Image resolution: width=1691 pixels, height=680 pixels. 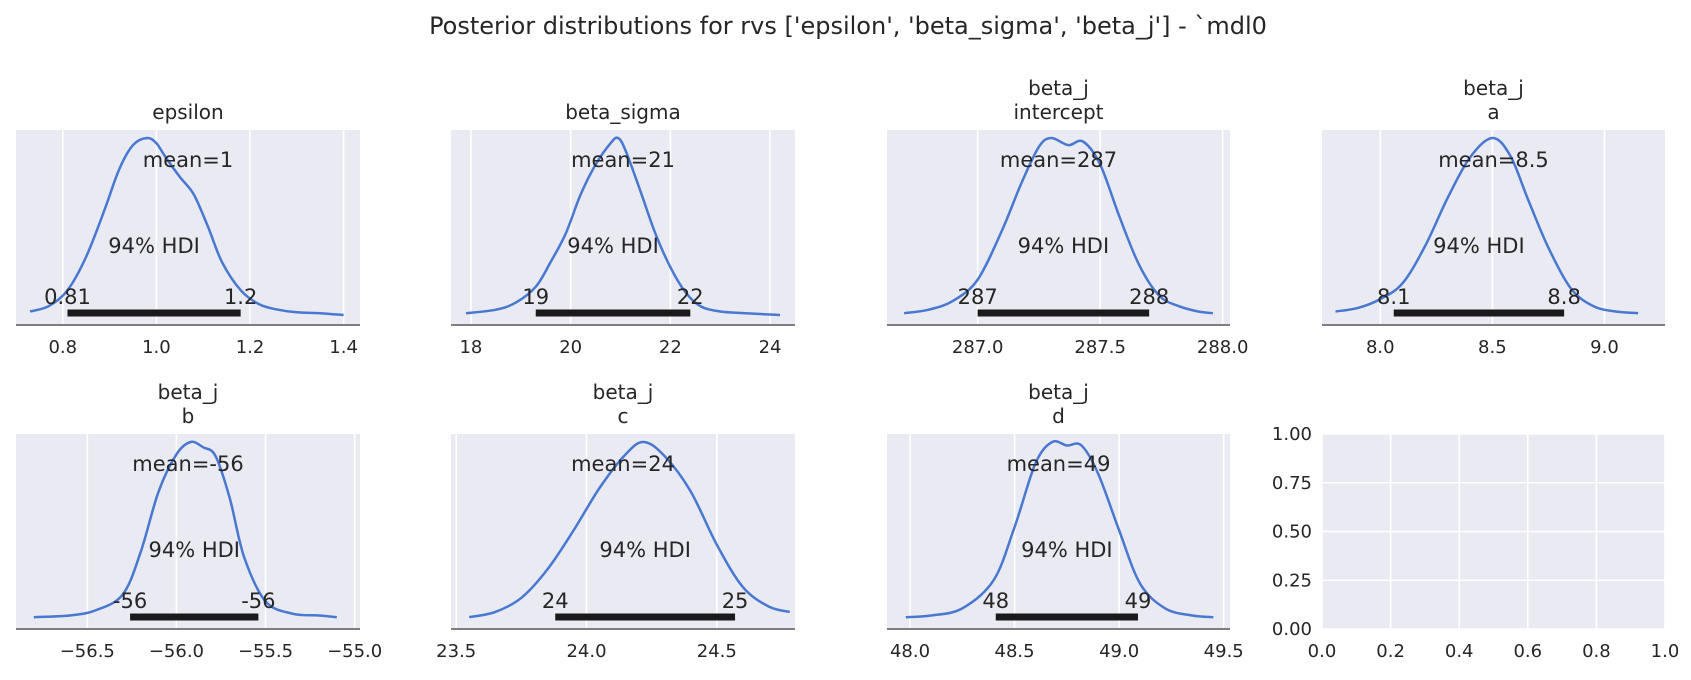 I want to click on x-tick-label: 8.5, so click(x=1492, y=347).